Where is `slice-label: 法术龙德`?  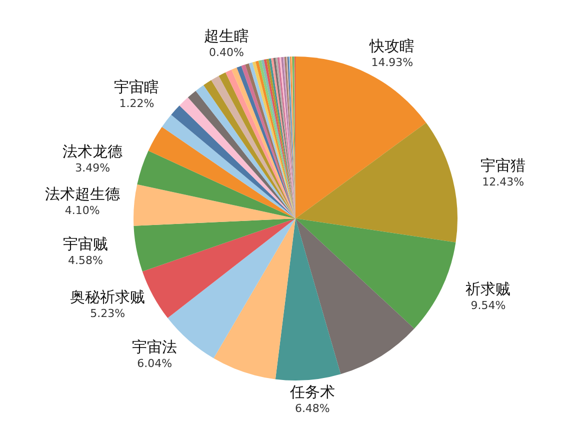 slice-label: 法术龙德 is located at coordinates (92, 151).